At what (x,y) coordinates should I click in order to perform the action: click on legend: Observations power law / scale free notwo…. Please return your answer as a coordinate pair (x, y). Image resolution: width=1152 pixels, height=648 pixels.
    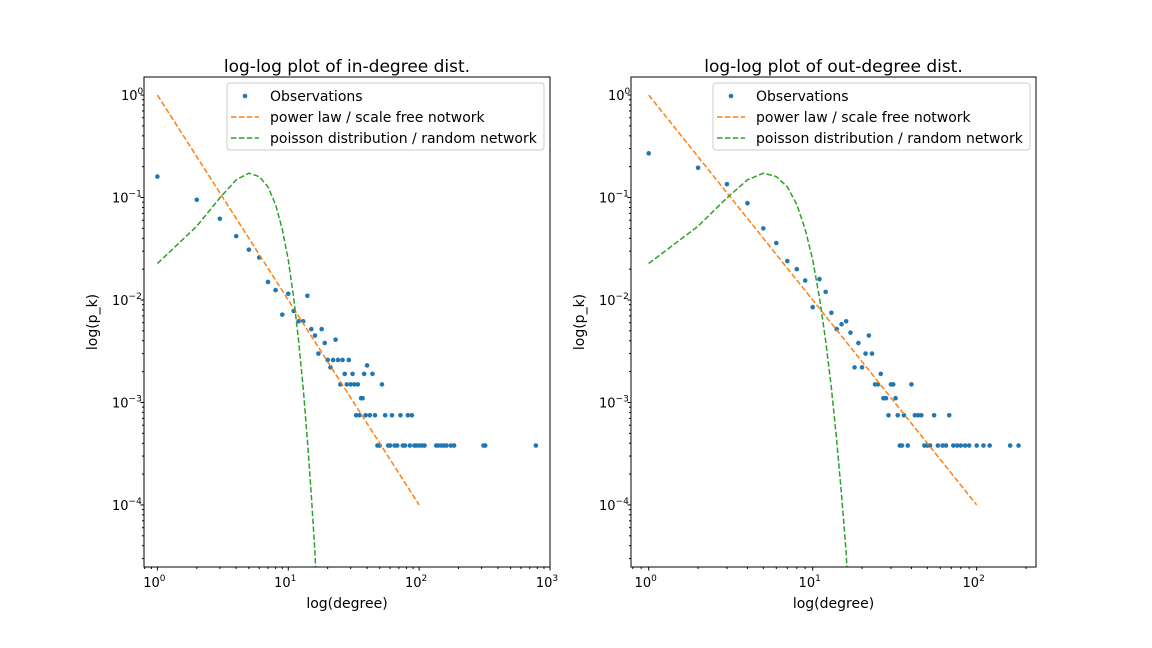
    Looking at the image, I should click on (385, 116).